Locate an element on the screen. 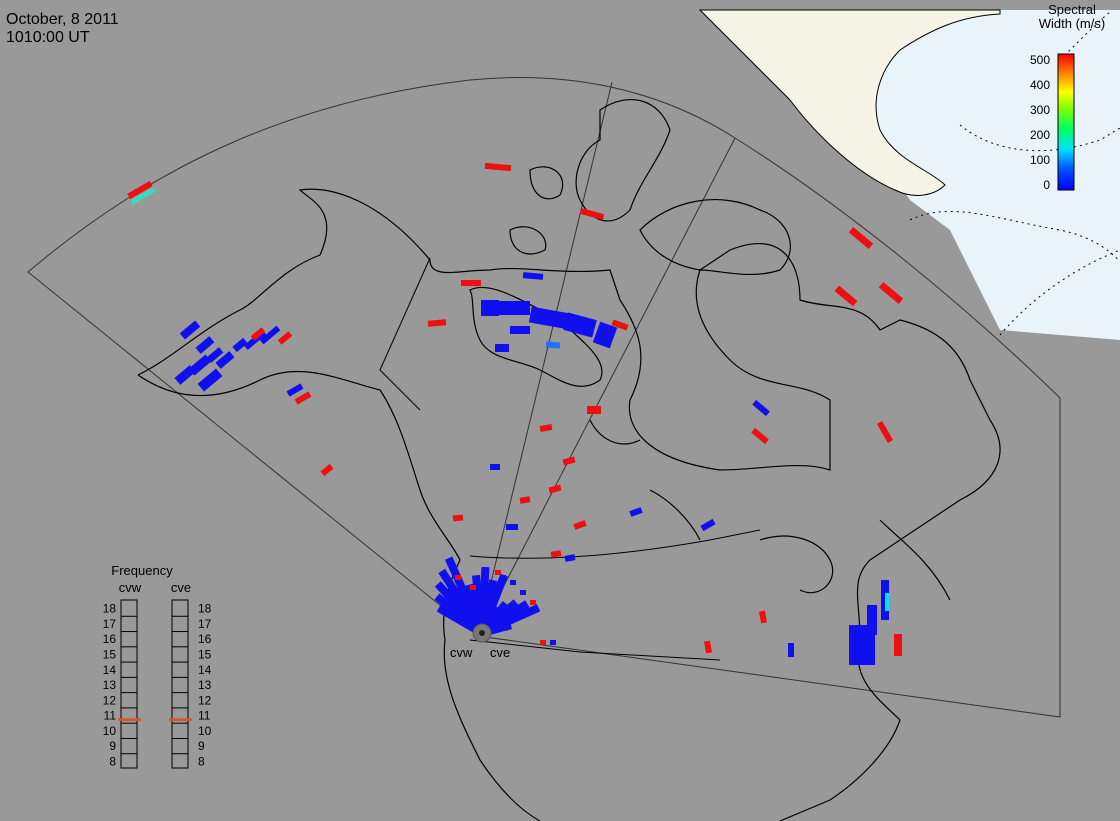 The width and height of the screenshot is (1120, 821). frequency-scale-label-right: 16 is located at coordinates (205, 639).